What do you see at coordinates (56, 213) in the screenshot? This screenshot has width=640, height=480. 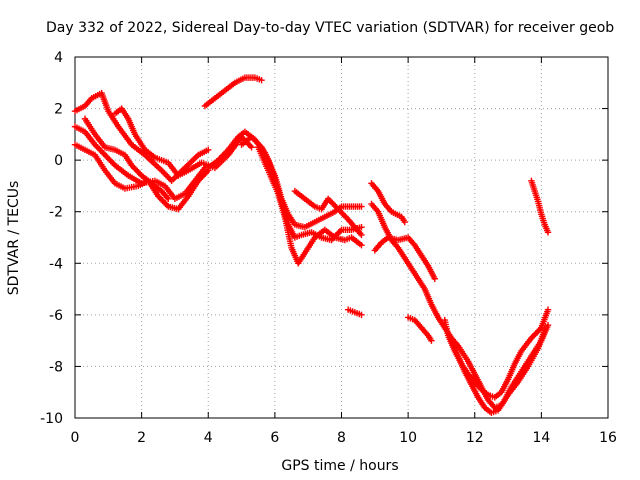 I see `y-tick-label: -2` at bounding box center [56, 213].